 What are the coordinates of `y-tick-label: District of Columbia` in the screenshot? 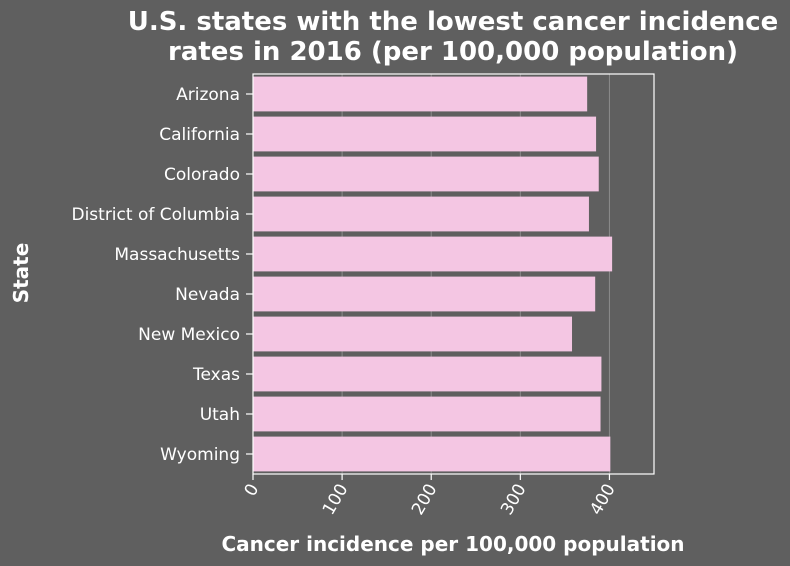 It's located at (155, 215).